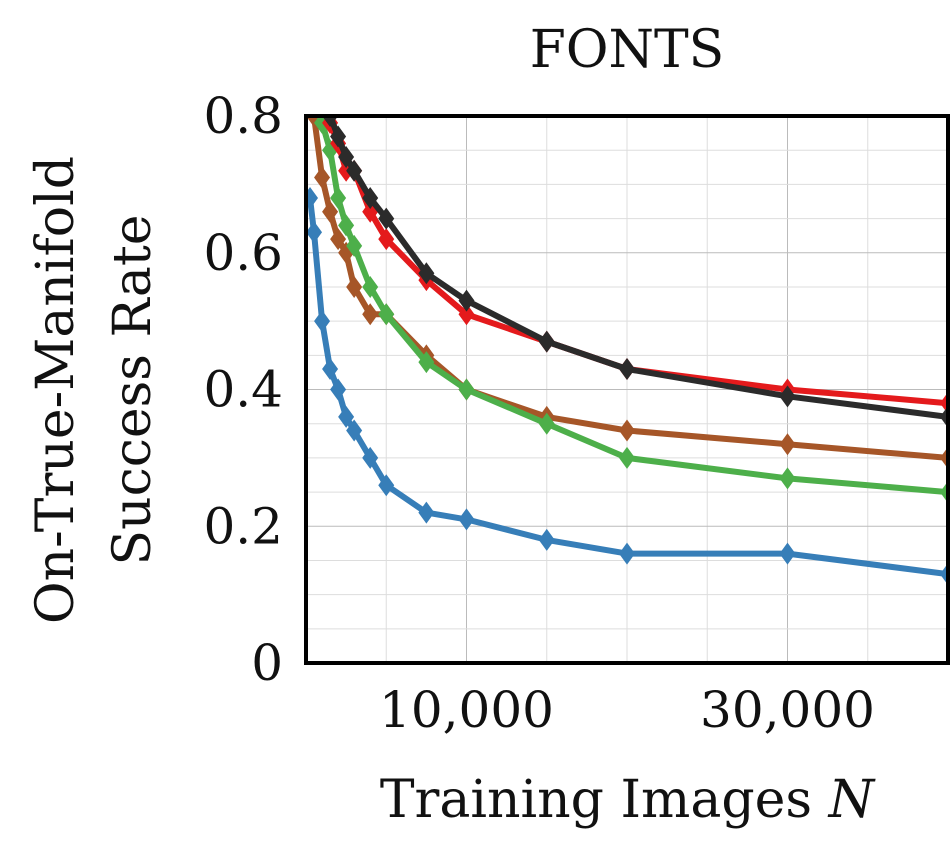  Describe the element at coordinates (133, 389) in the screenshot. I see `y-axis-label-line-2: Success Rate` at that location.